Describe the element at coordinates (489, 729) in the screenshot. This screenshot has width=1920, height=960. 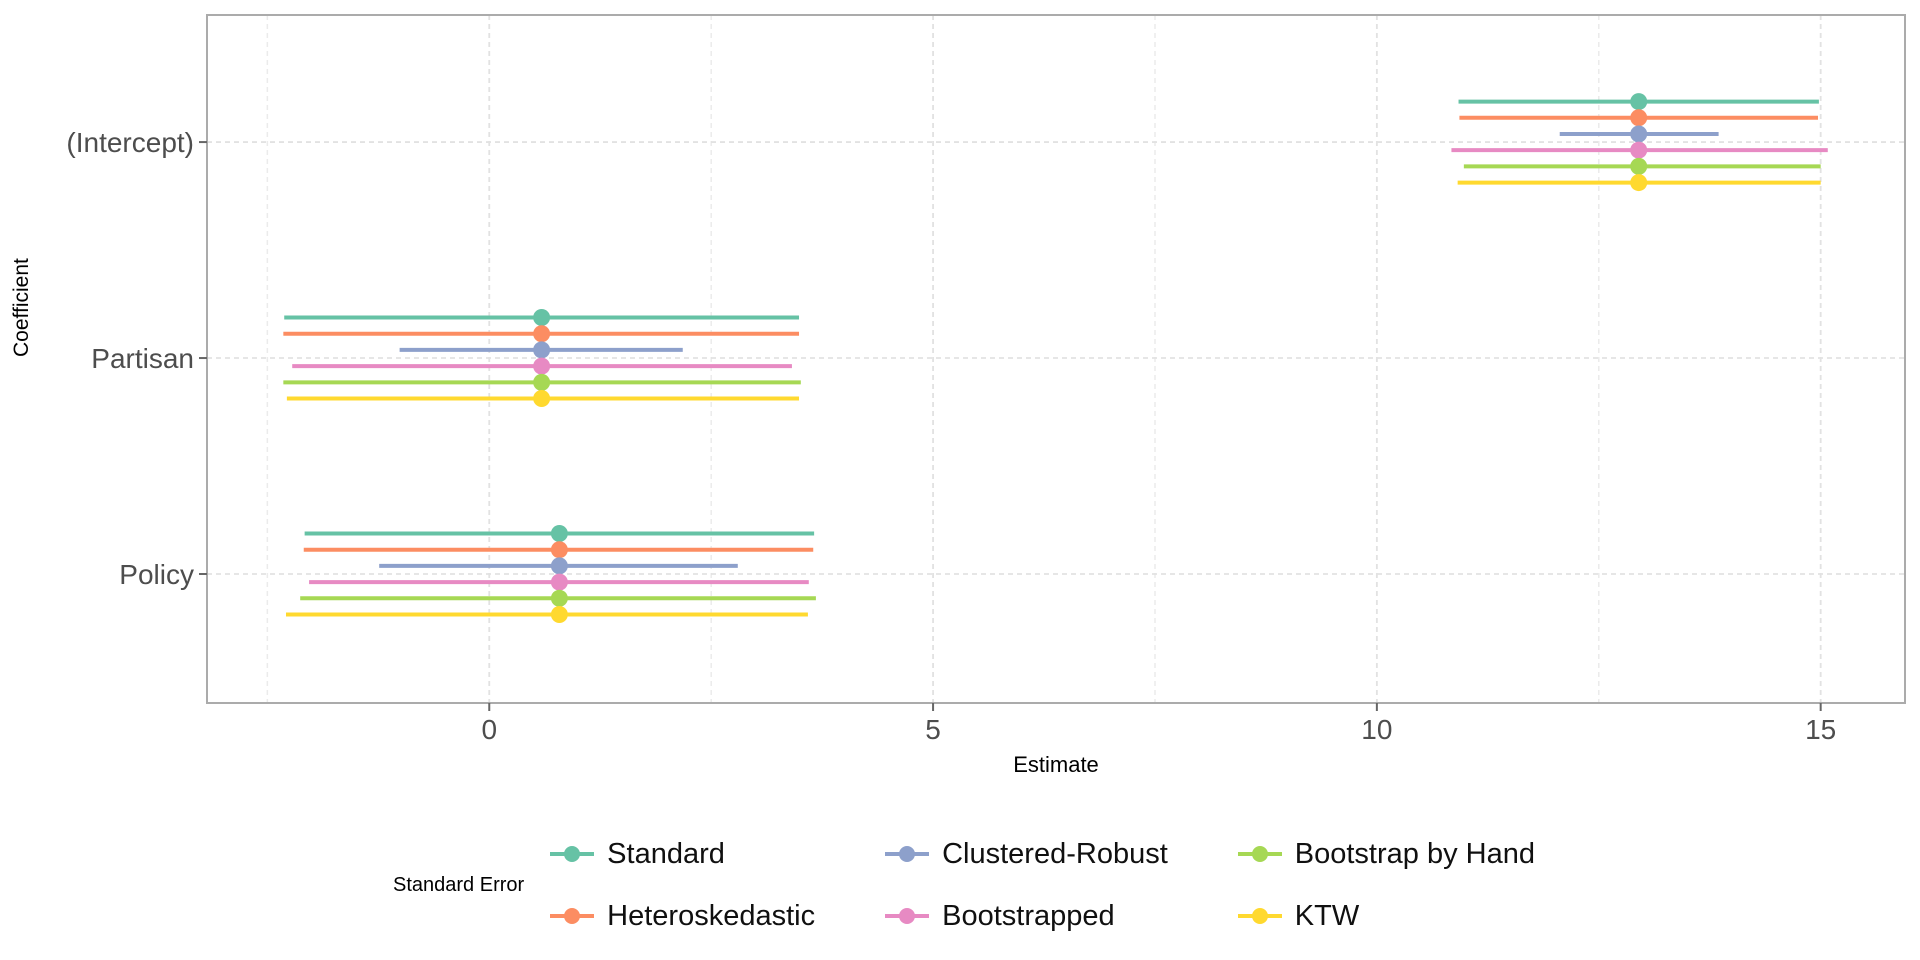
I see `x-tick-label: 0` at that location.